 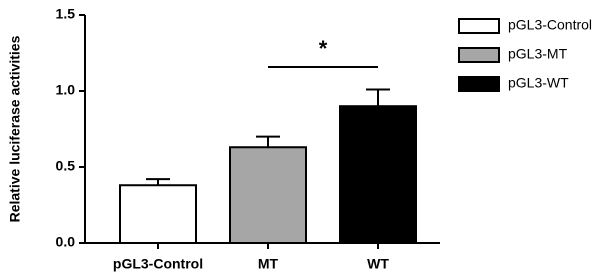 I want to click on y-tick-label: 0.0, so click(x=66, y=242).